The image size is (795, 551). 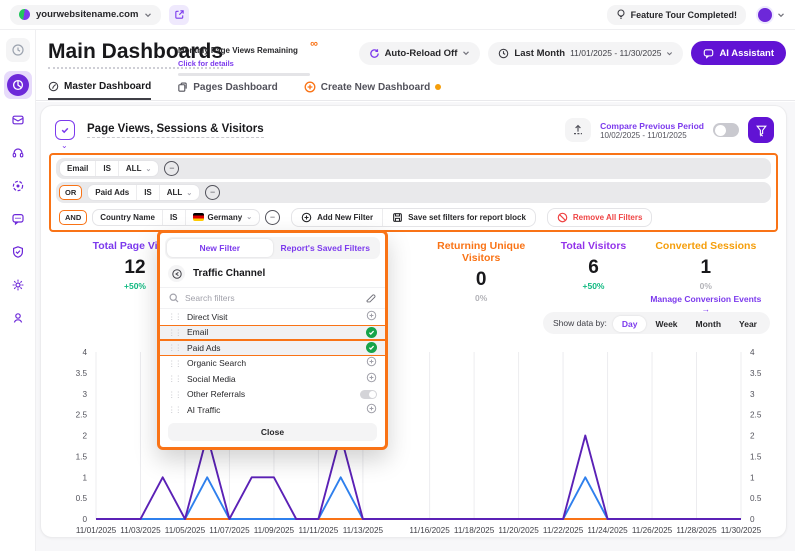 What do you see at coordinates (206, 63) in the screenshot?
I see `quota-details-link: Click for details` at bounding box center [206, 63].